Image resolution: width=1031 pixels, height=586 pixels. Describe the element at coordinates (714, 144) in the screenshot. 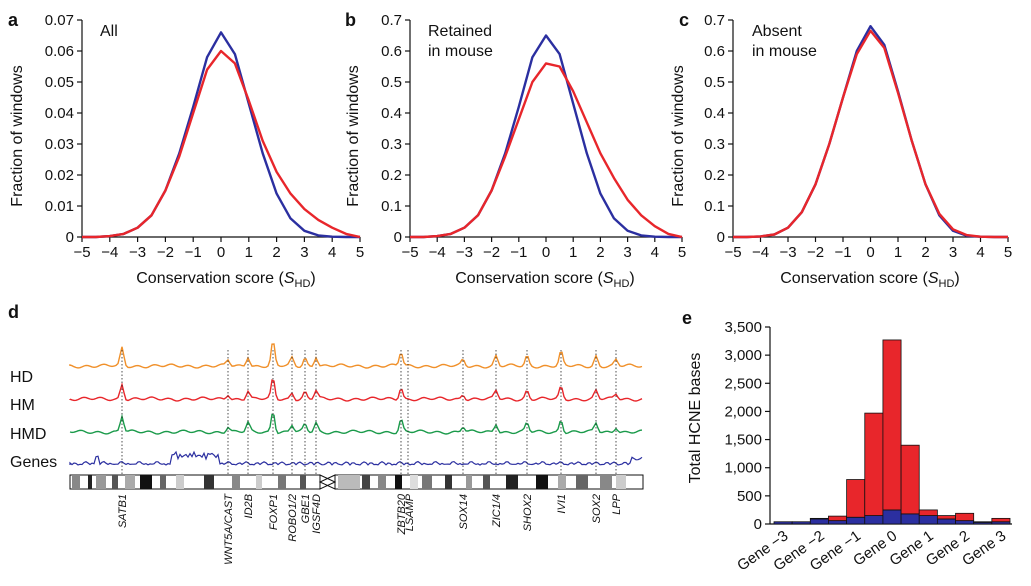

I see `panel-c-y-tick-label: 0.3` at that location.